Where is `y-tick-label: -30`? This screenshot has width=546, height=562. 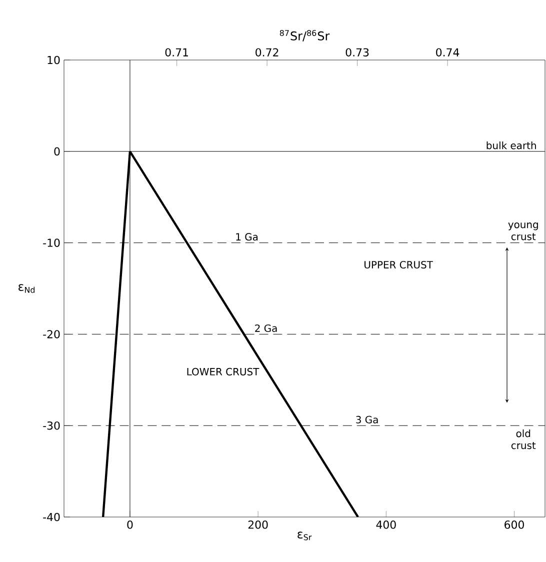
y-tick-label: -30 is located at coordinates (51, 425).